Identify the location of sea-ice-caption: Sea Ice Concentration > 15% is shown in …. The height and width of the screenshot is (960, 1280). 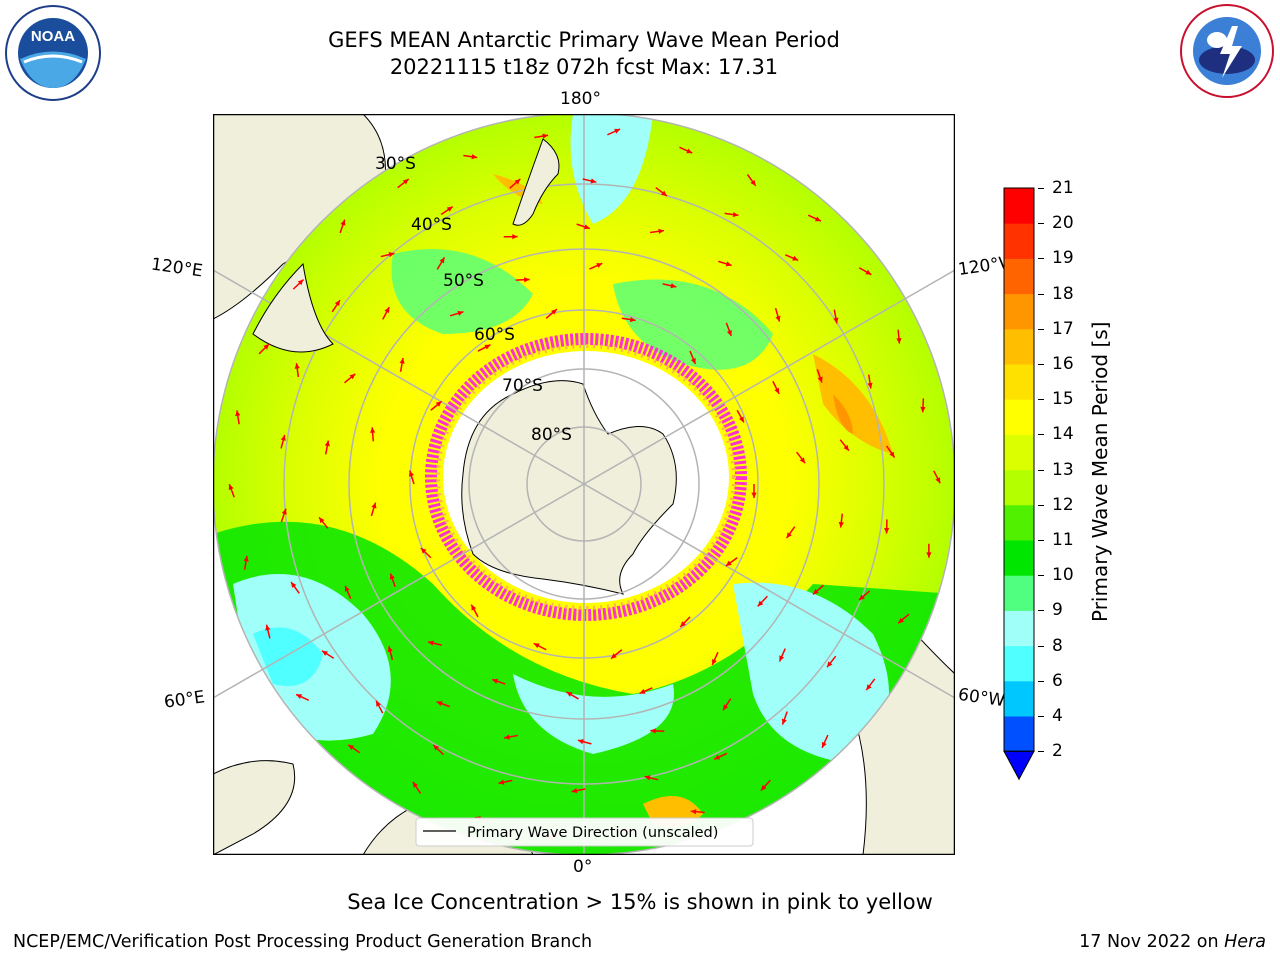
(640, 902).